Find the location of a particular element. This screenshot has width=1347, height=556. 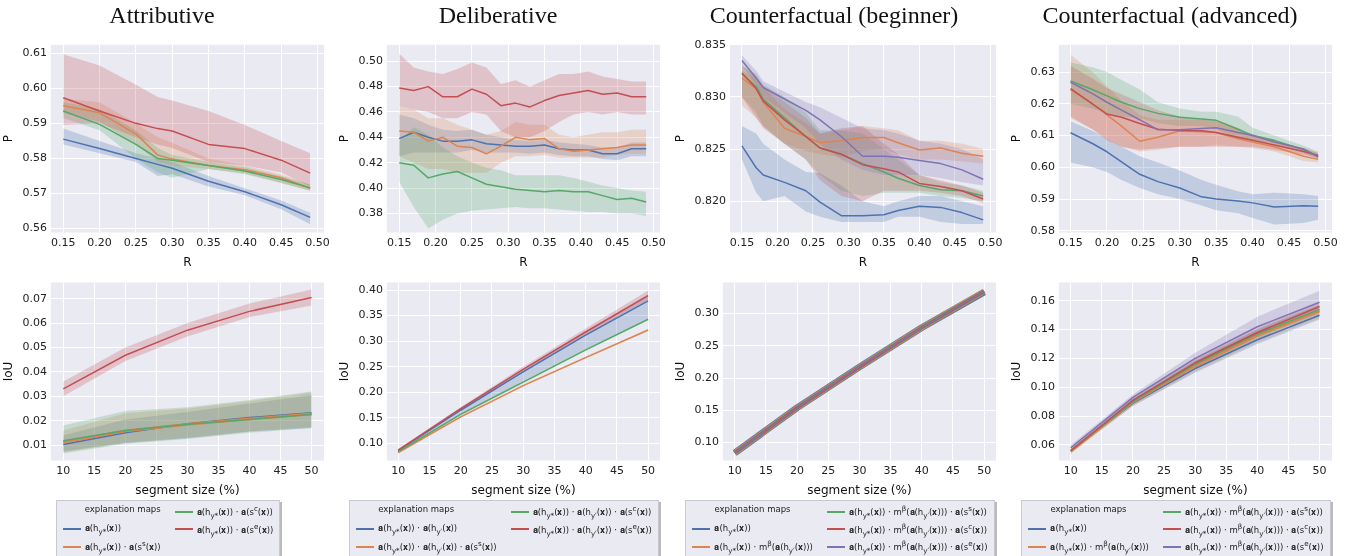

y-tick-label: 0.03 is located at coordinates (34, 396).